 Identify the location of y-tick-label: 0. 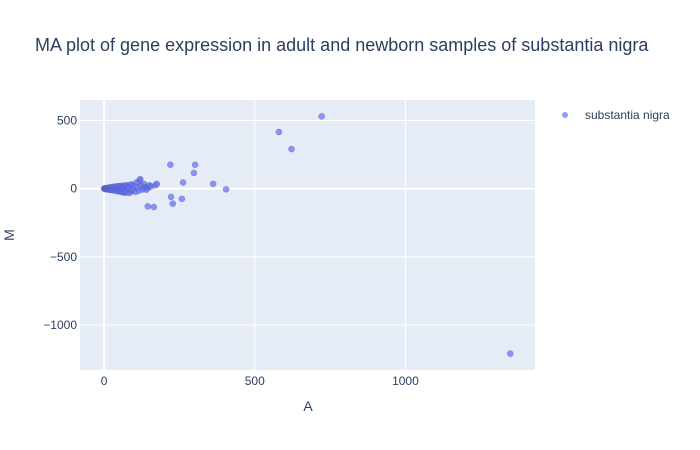
(73, 189).